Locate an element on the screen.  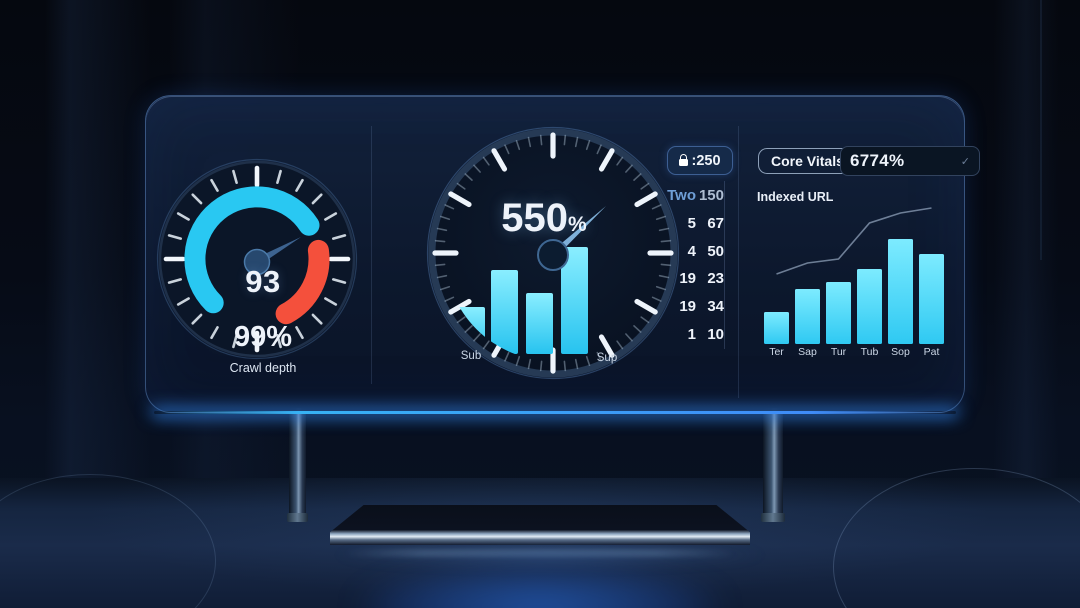
gauge-hub is located at coordinates (257, 262).